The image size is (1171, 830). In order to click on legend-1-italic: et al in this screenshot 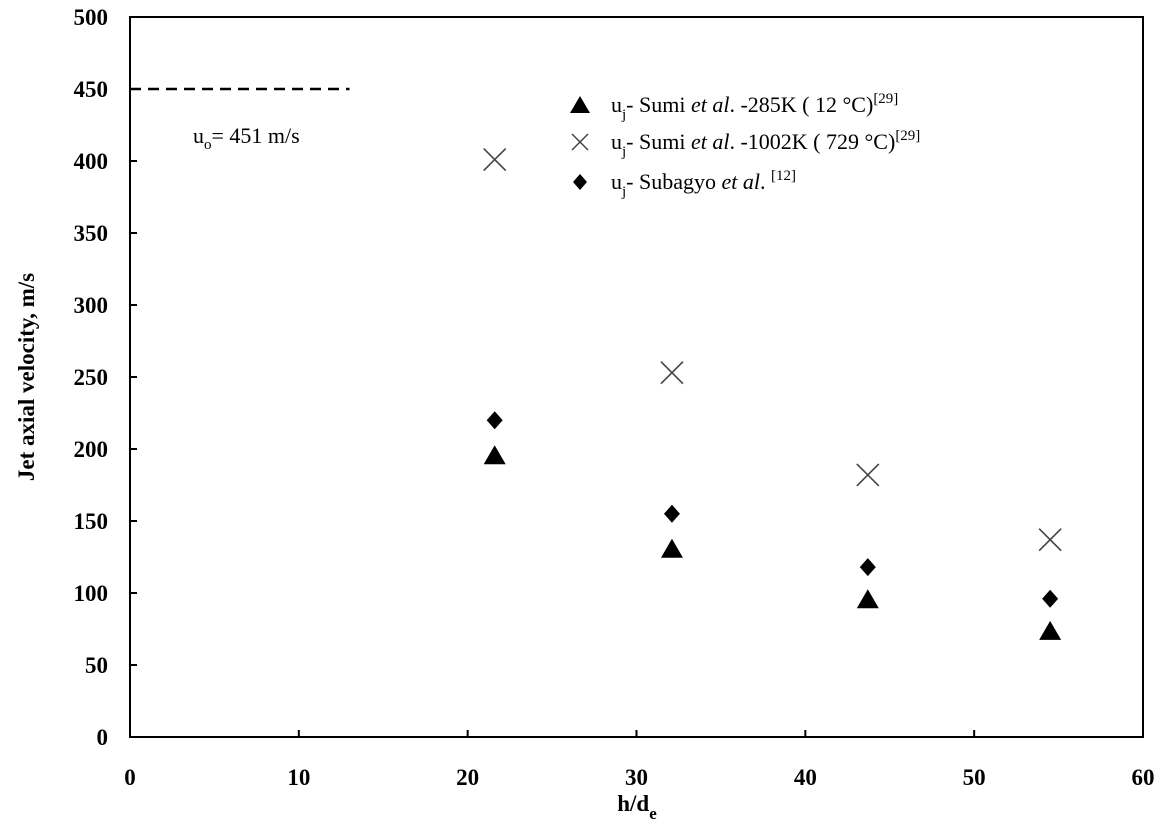, I will do `click(710, 104)`.